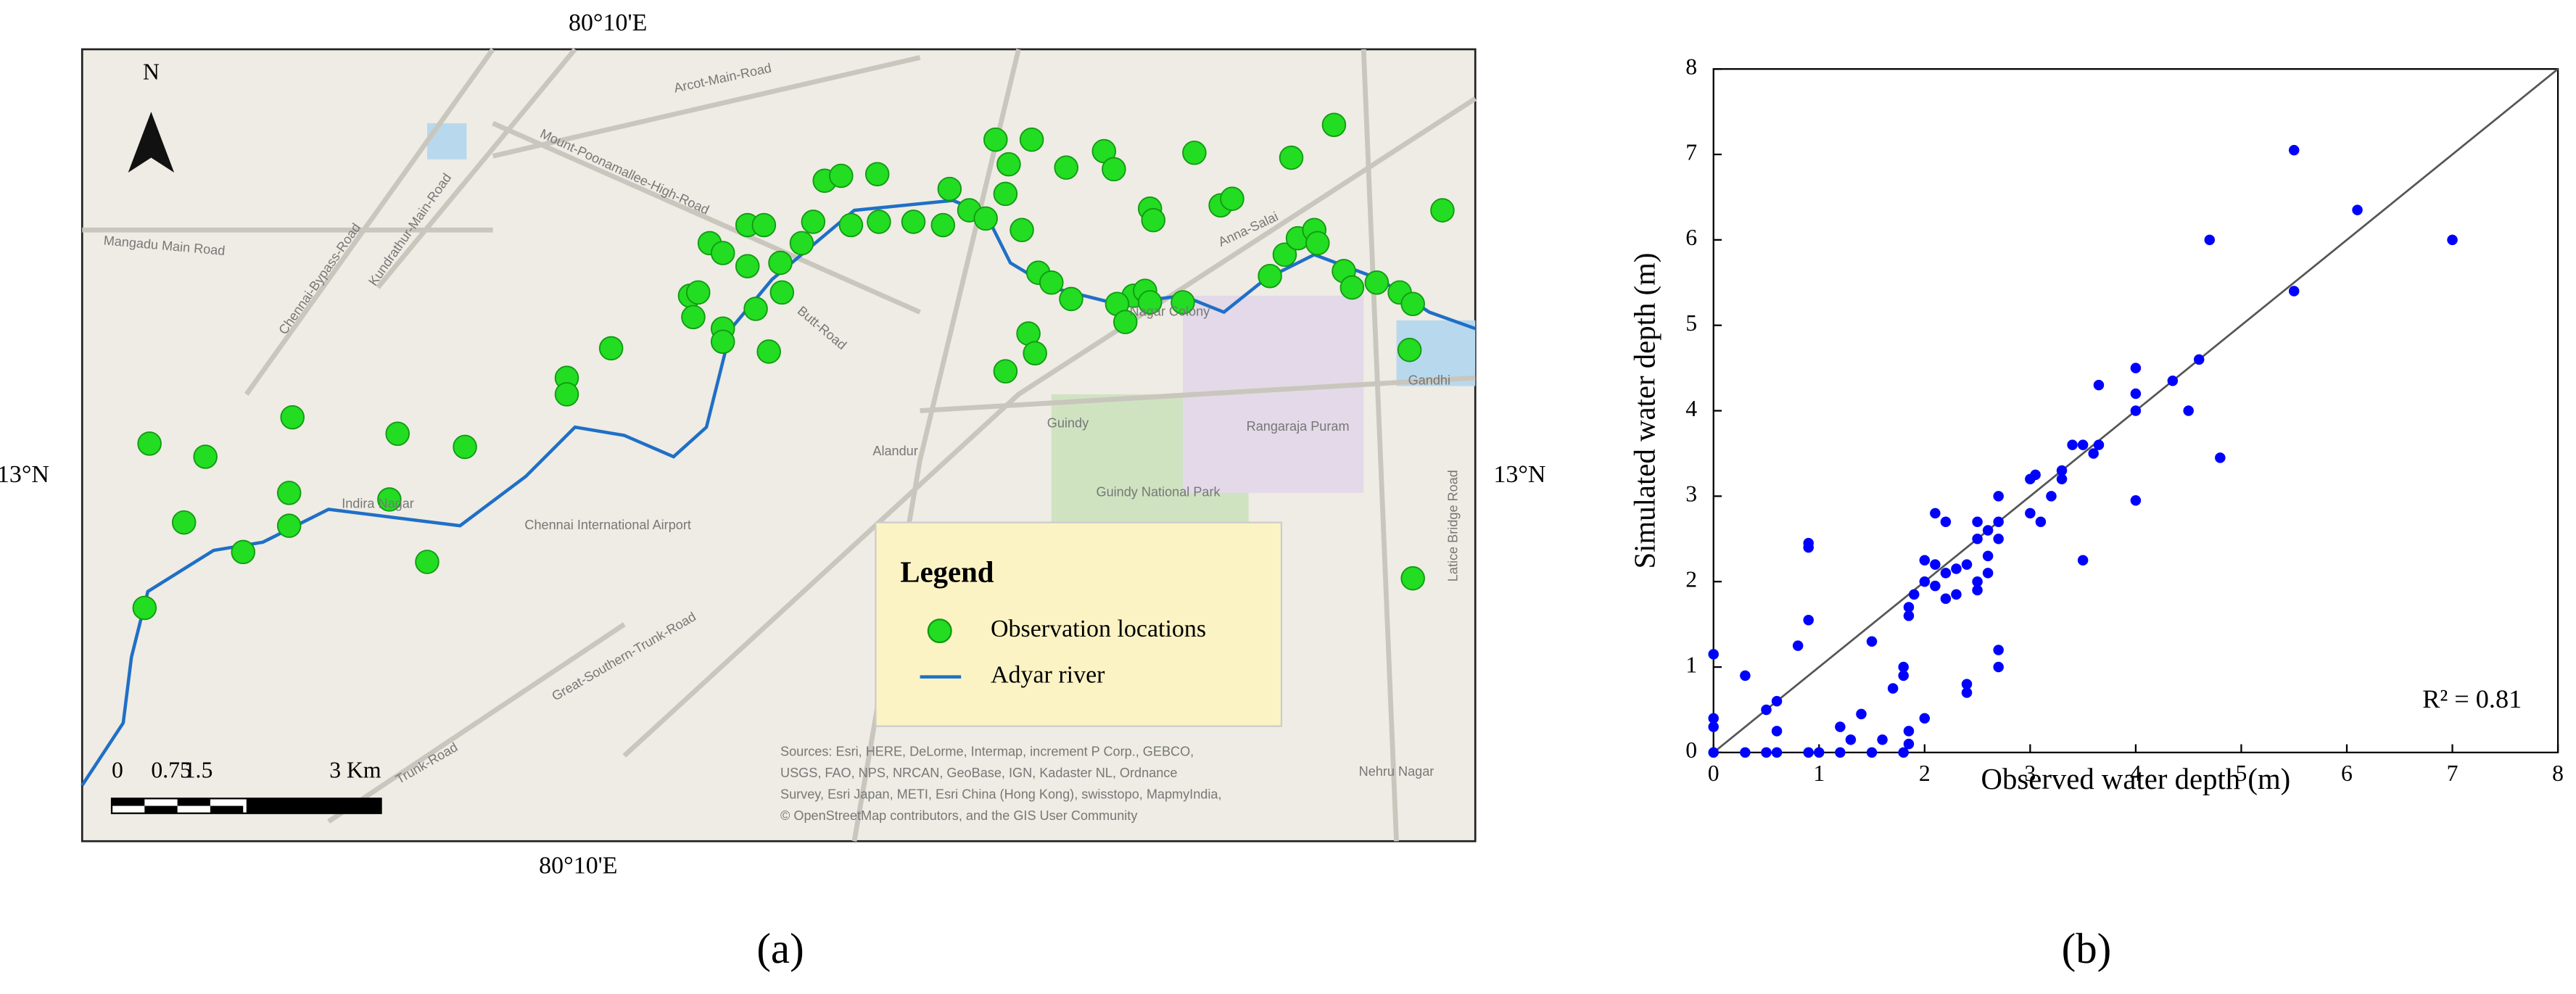  I want to click on y-tick-label: 4, so click(1691, 408).